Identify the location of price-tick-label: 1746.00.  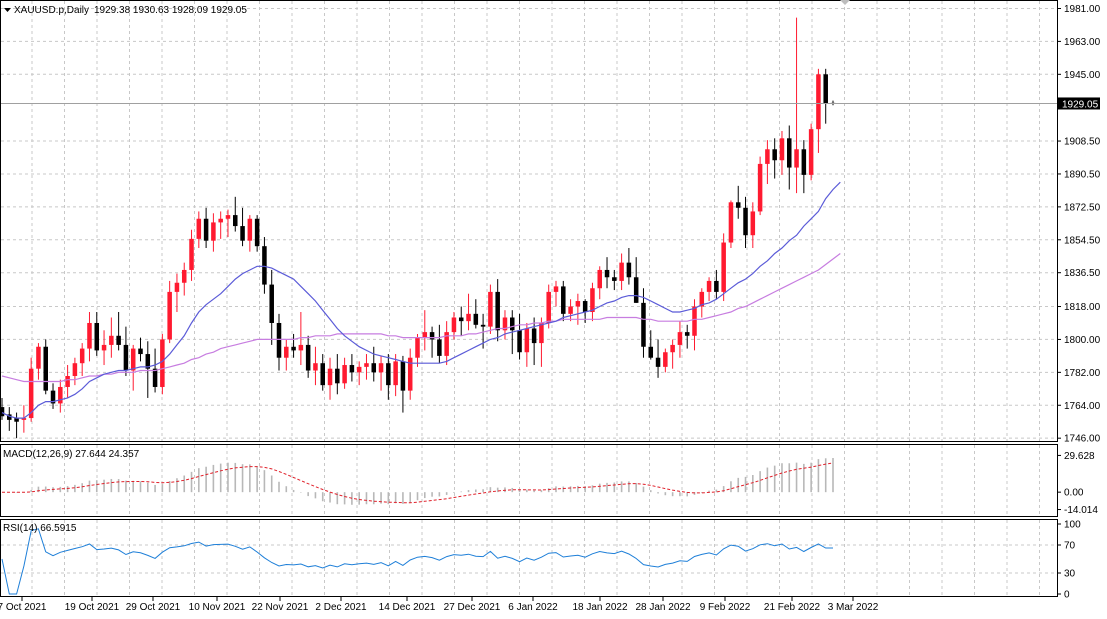
(1082, 439).